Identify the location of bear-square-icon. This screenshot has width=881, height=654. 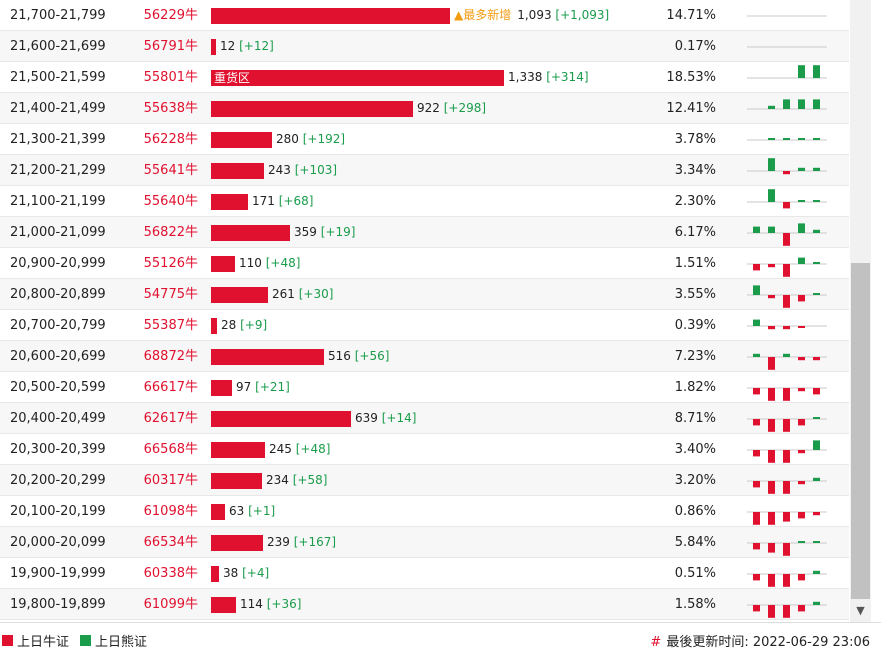
(85, 640).